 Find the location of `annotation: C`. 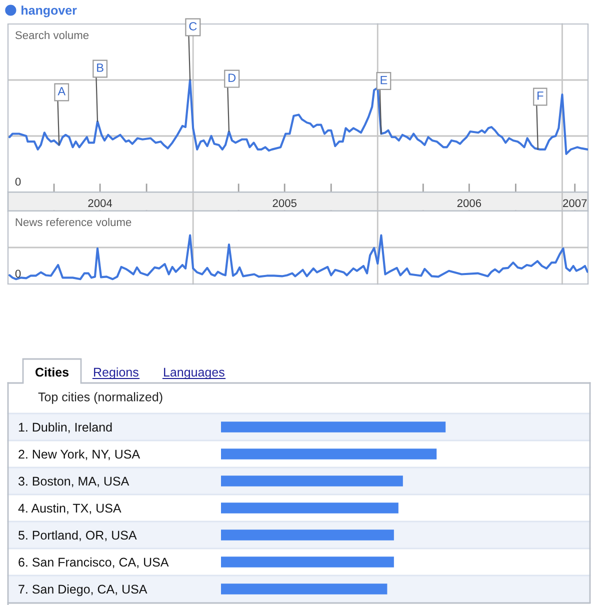

annotation: C is located at coordinates (193, 26).